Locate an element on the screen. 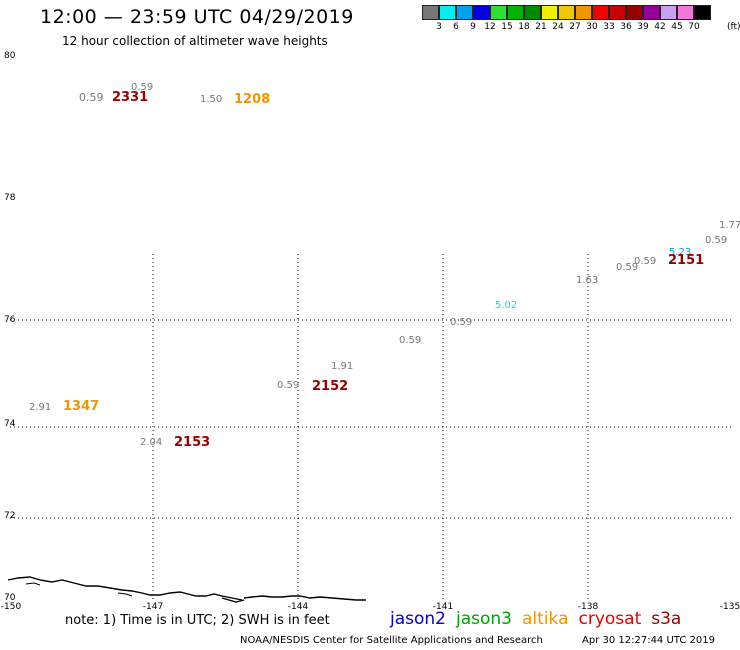  legend-swatches is located at coordinates (566, 12).